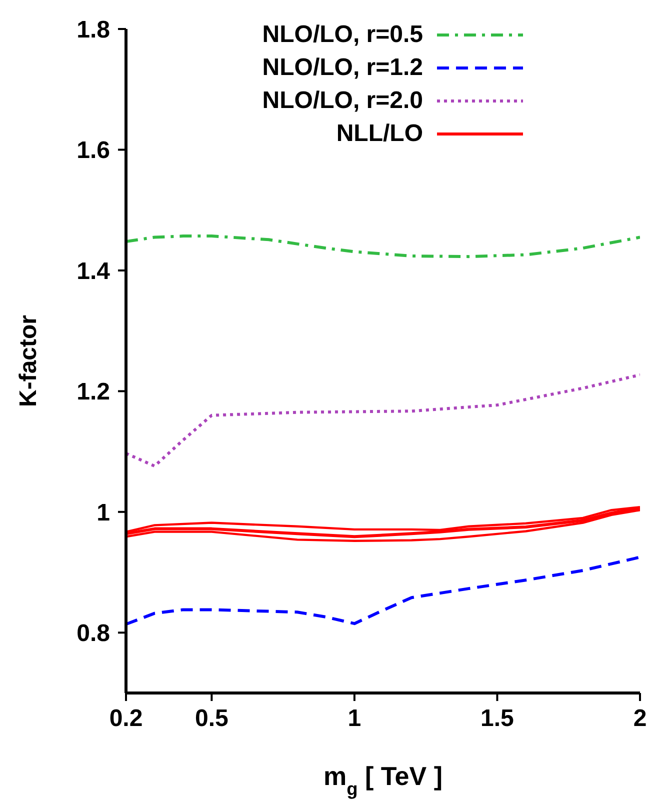 The height and width of the screenshot is (804, 659). Describe the element at coordinates (93, 271) in the screenshot. I see `y-tick-label: 1.4` at that location.